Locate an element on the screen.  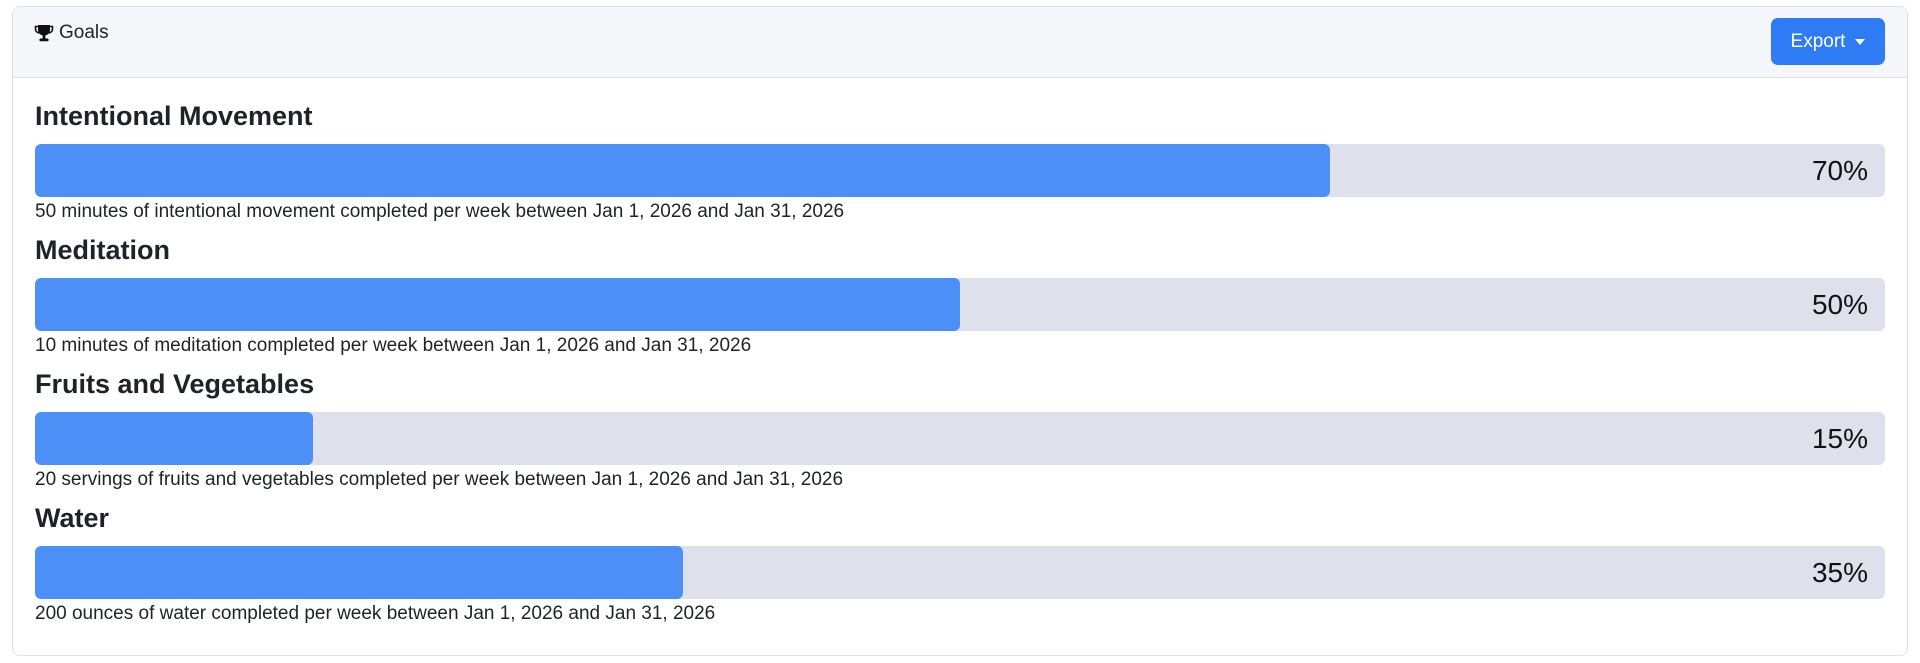
export-button-label: Export is located at coordinates (1818, 41).